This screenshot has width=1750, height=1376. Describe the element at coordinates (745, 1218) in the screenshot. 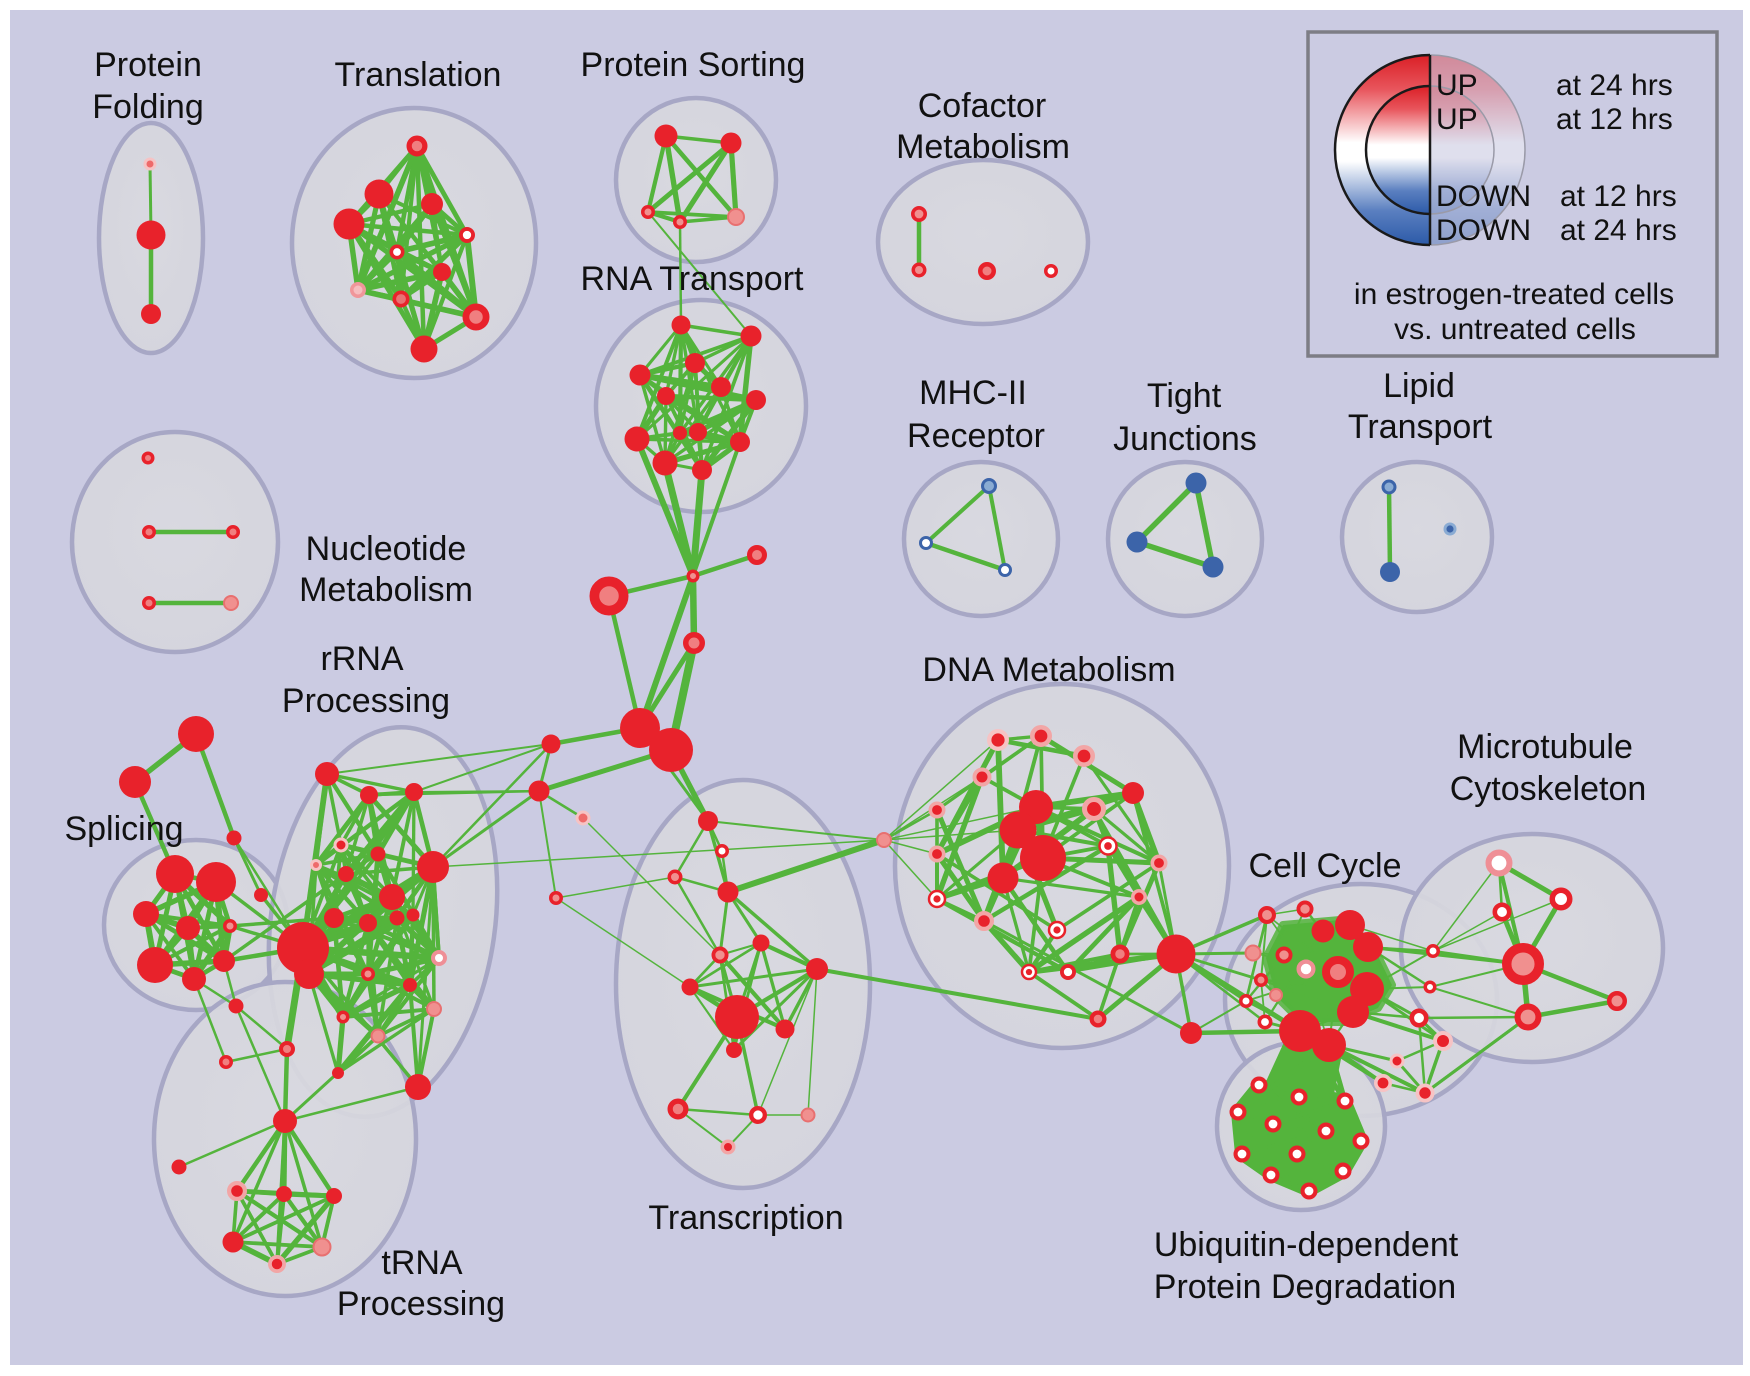

I see `svg-text: Transcription` at that location.